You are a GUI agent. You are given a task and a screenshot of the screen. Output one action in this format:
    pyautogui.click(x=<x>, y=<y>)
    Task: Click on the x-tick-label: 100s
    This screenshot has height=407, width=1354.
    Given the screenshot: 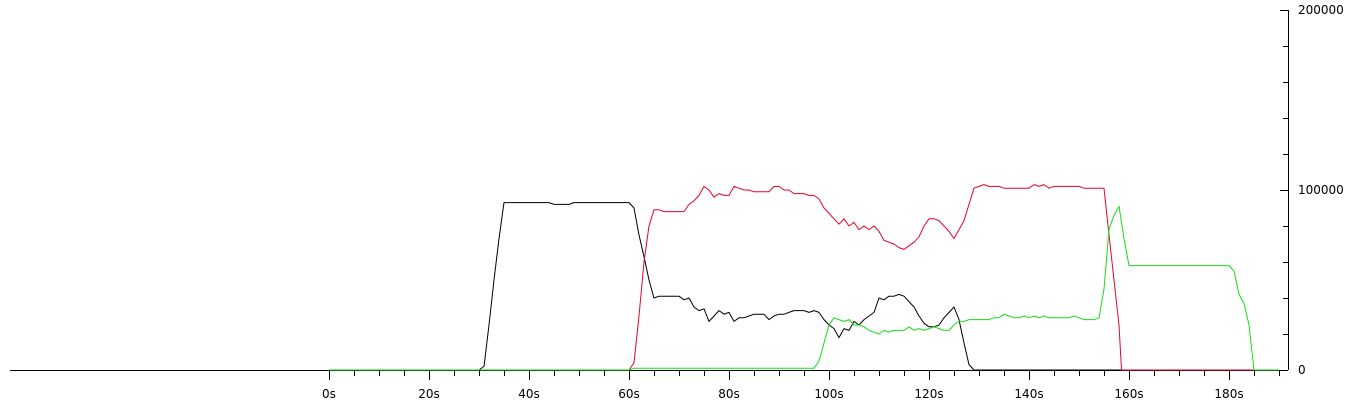 What is the action you would take?
    pyautogui.click(x=828, y=394)
    